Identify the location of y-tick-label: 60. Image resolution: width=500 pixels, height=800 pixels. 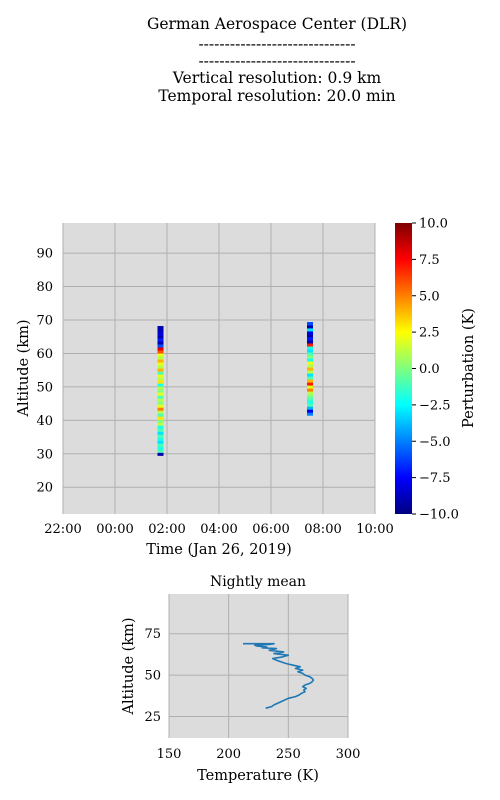
(44, 354).